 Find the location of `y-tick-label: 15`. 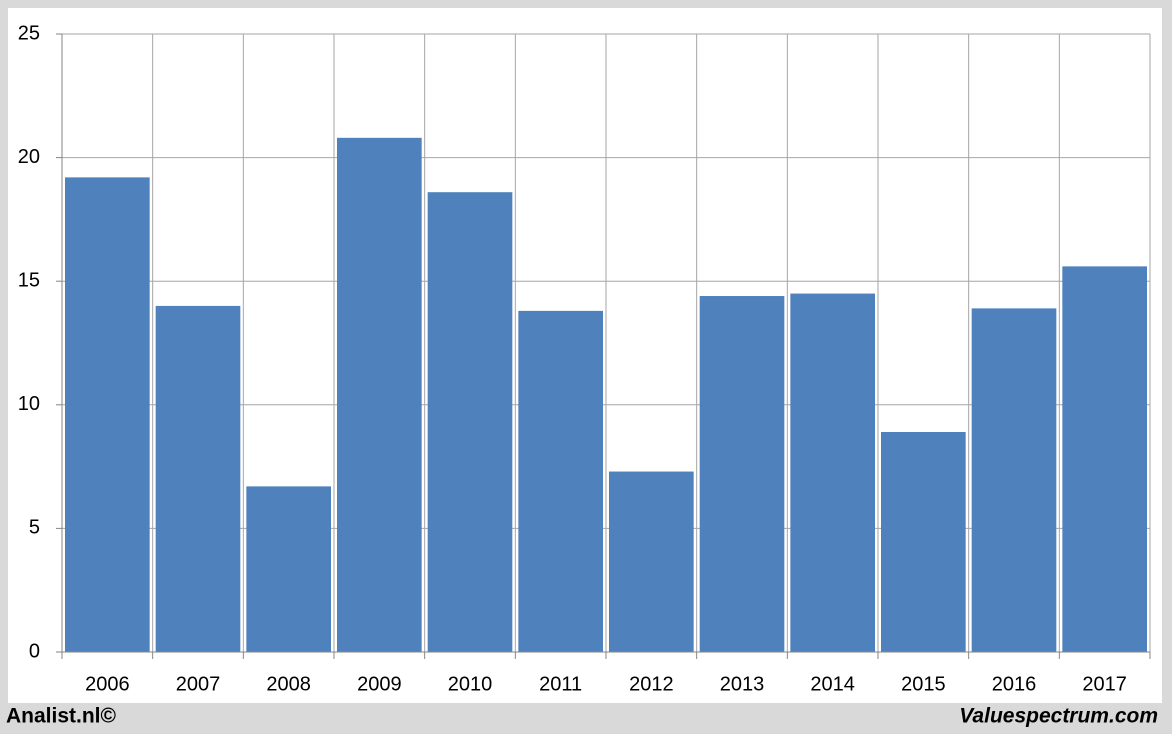

y-tick-label: 15 is located at coordinates (29, 280).